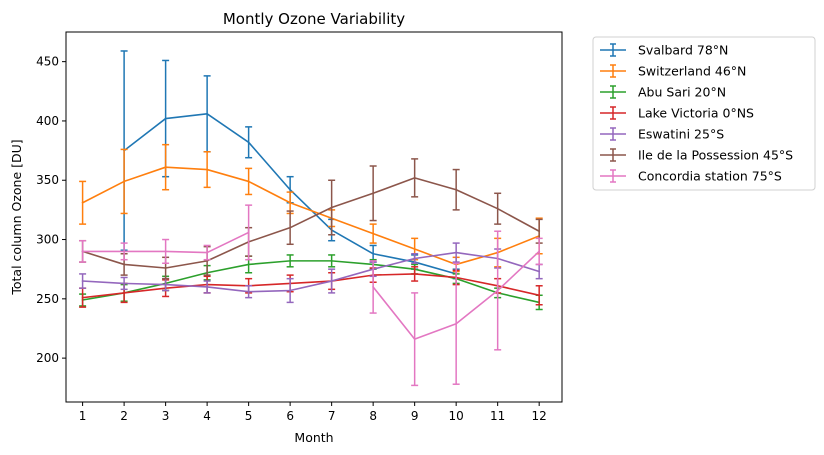  I want to click on legend-item-5: Eswatini 25°S, so click(662, 134).